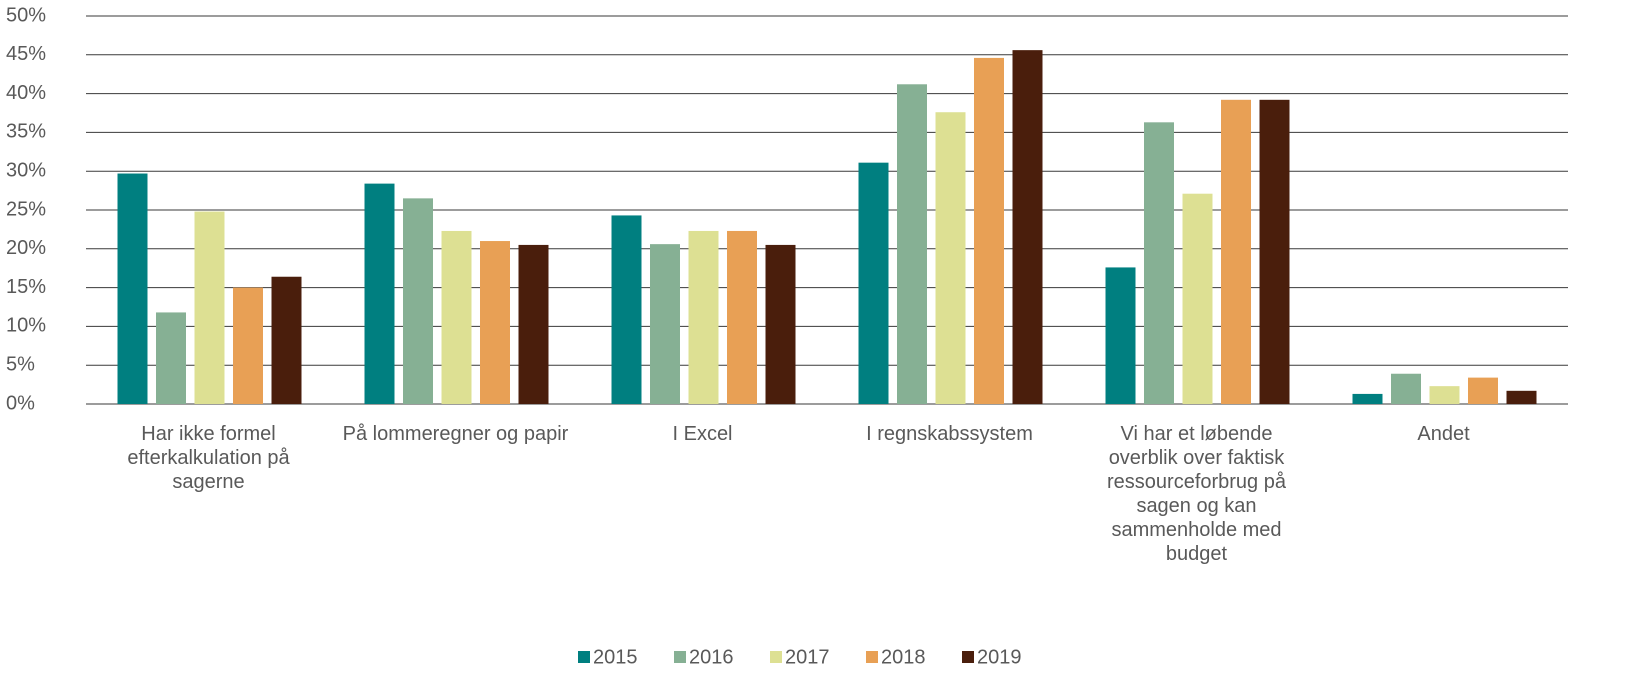 Image resolution: width=1644 pixels, height=674 pixels. Describe the element at coordinates (26, 132) in the screenshot. I see `y-tick-label: 35%` at that location.